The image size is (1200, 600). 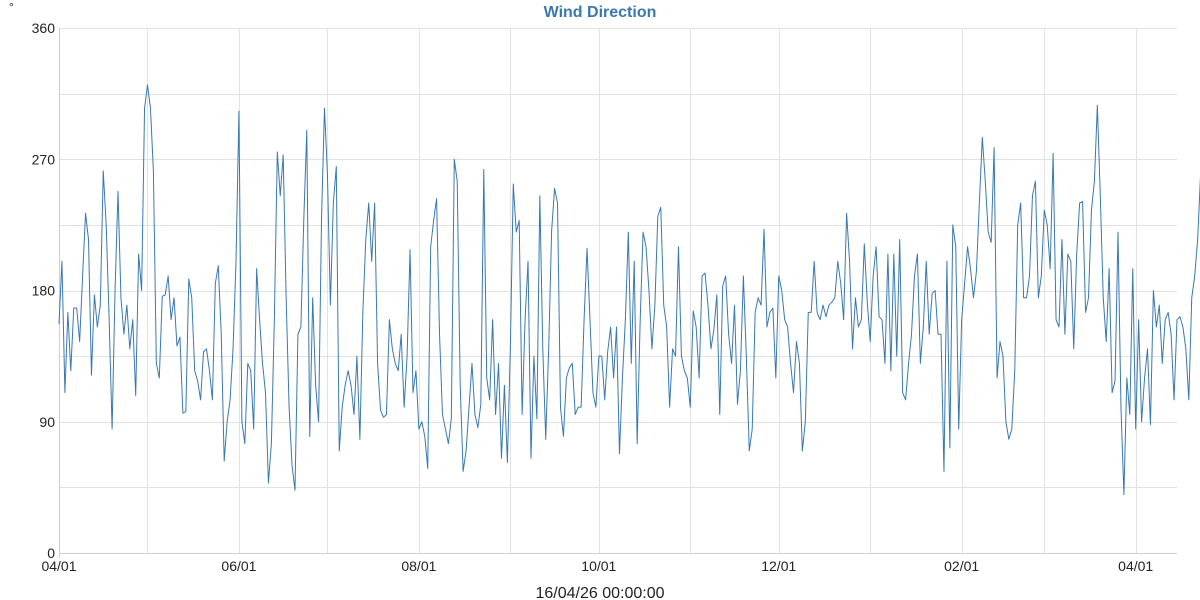 I want to click on x-tick-label: 10/01, so click(x=598, y=566).